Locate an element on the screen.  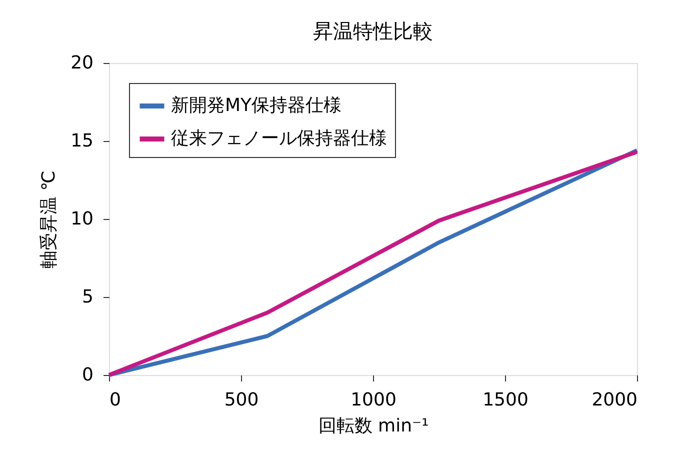
x-tick-label: 1000 is located at coordinates (373, 400).